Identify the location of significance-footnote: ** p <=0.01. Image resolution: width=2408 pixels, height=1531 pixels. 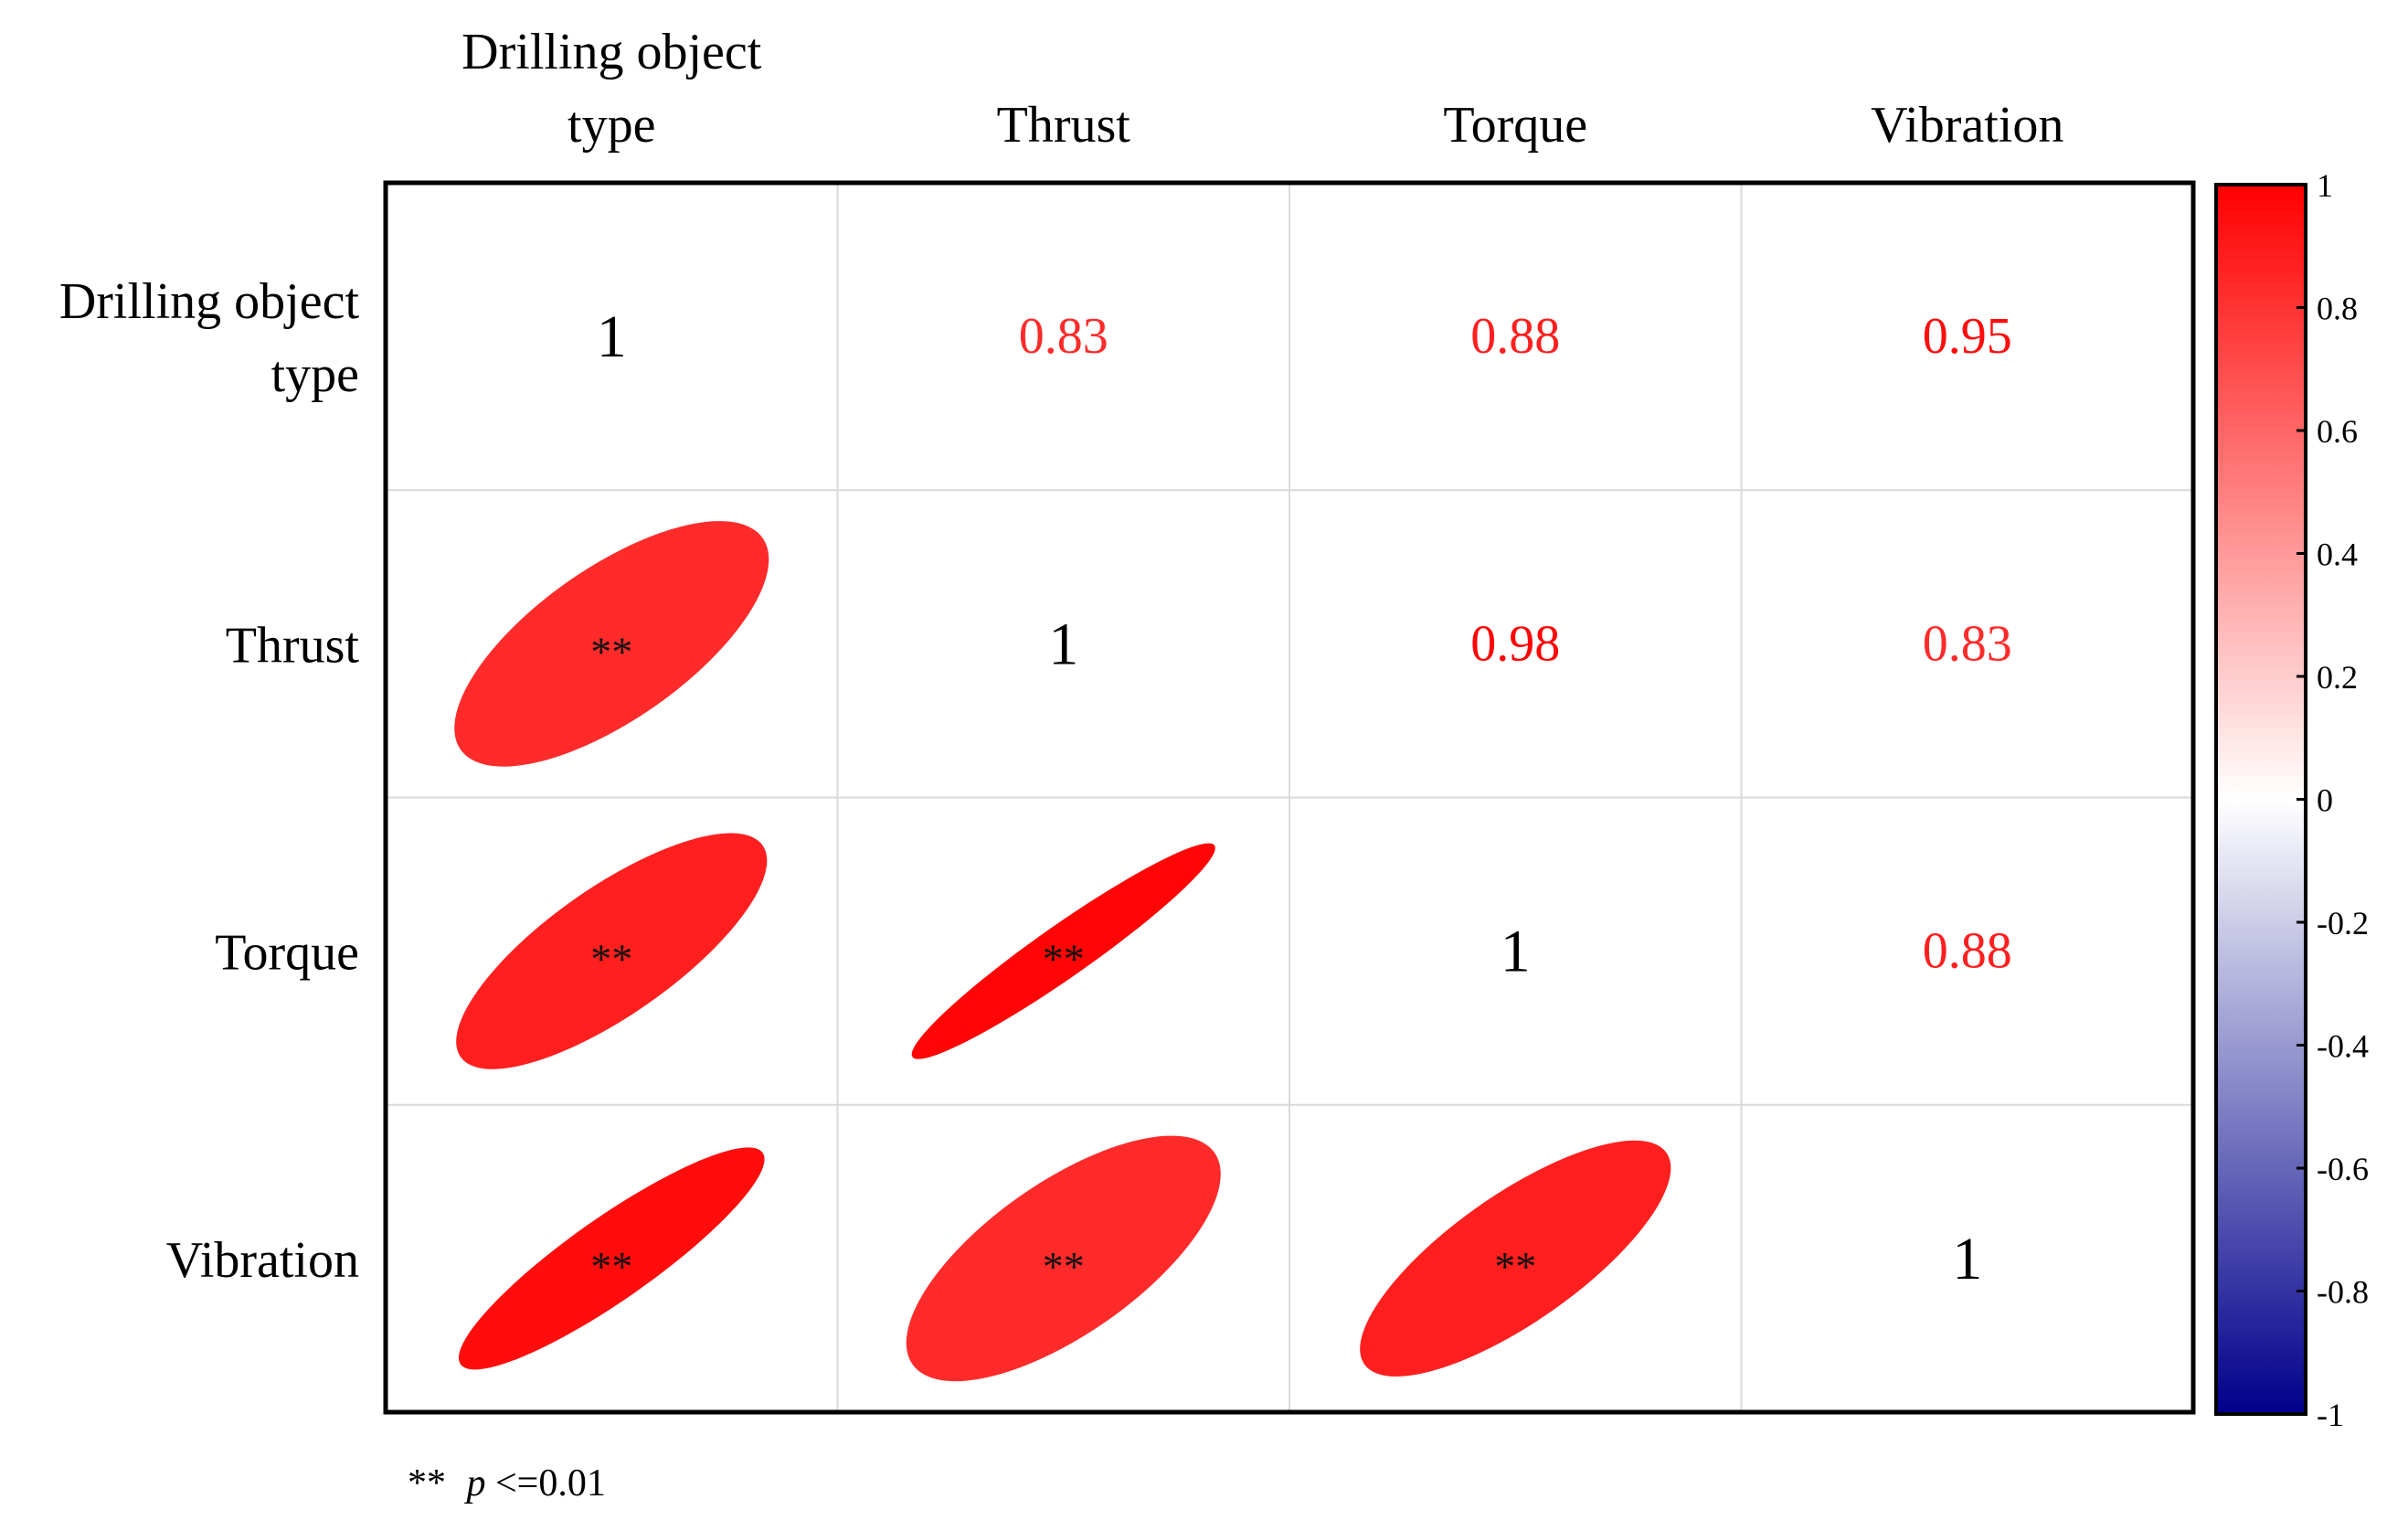
(507, 1483).